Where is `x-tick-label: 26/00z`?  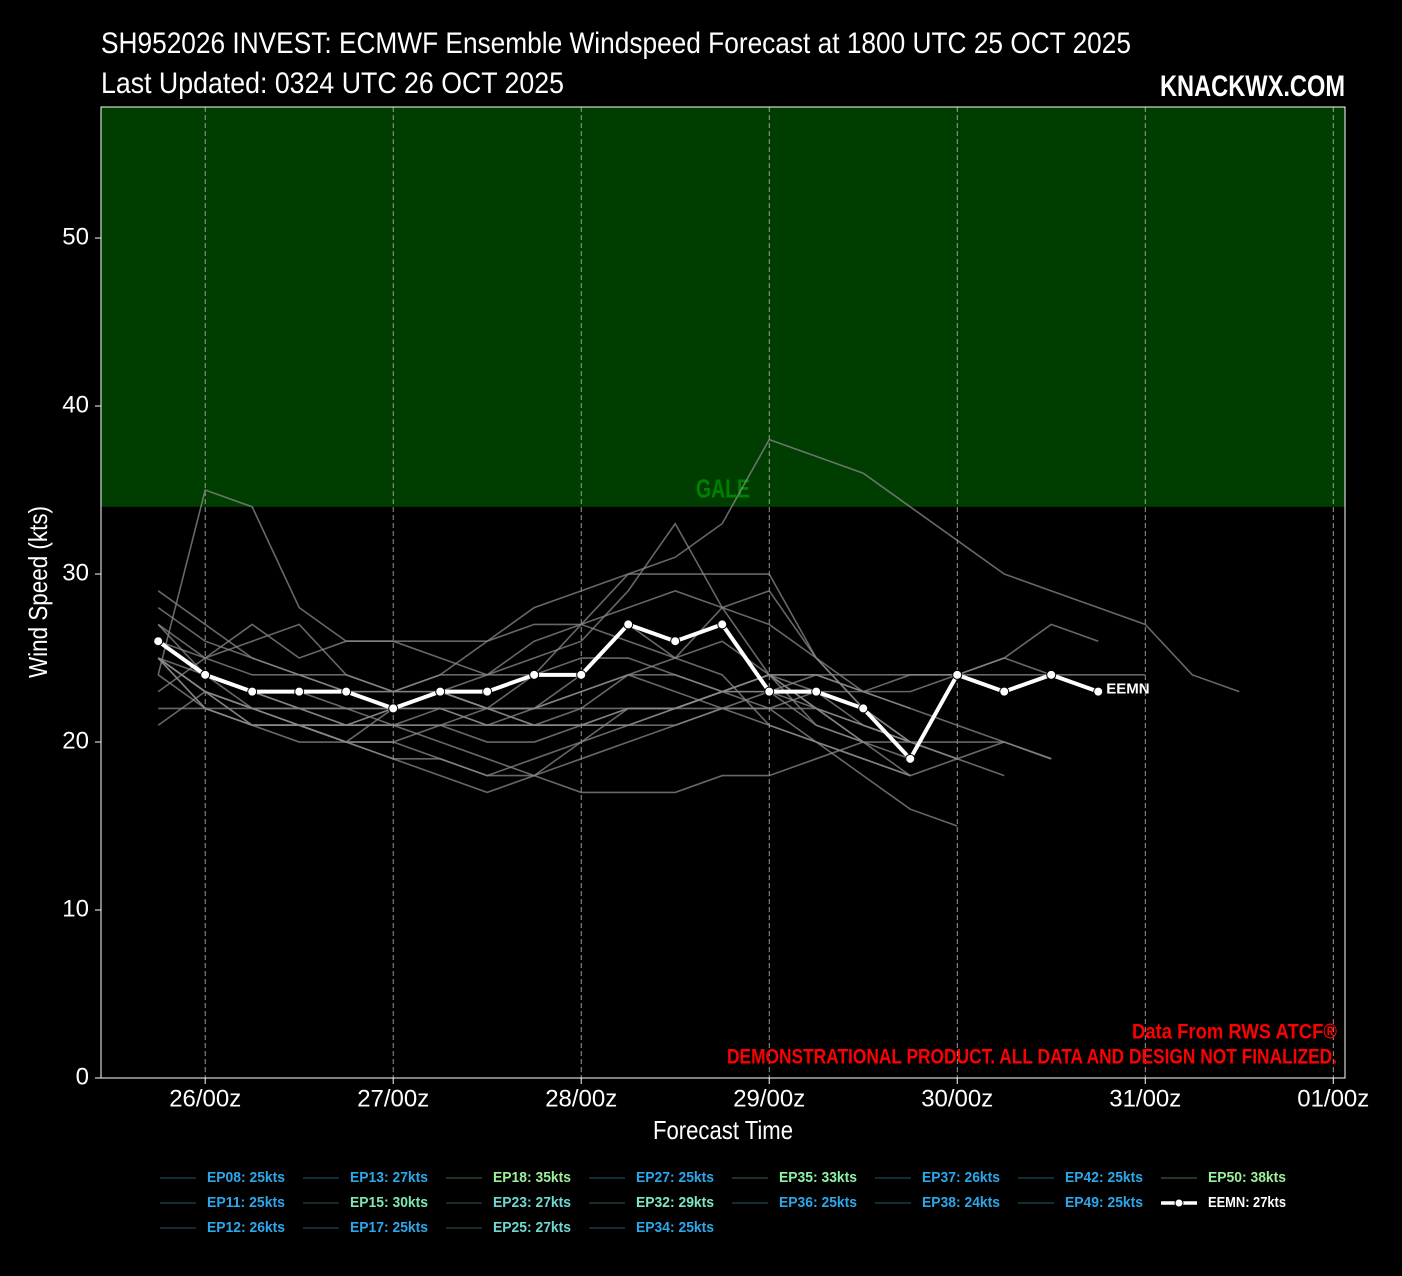
x-tick-label: 26/00z is located at coordinates (205, 1098).